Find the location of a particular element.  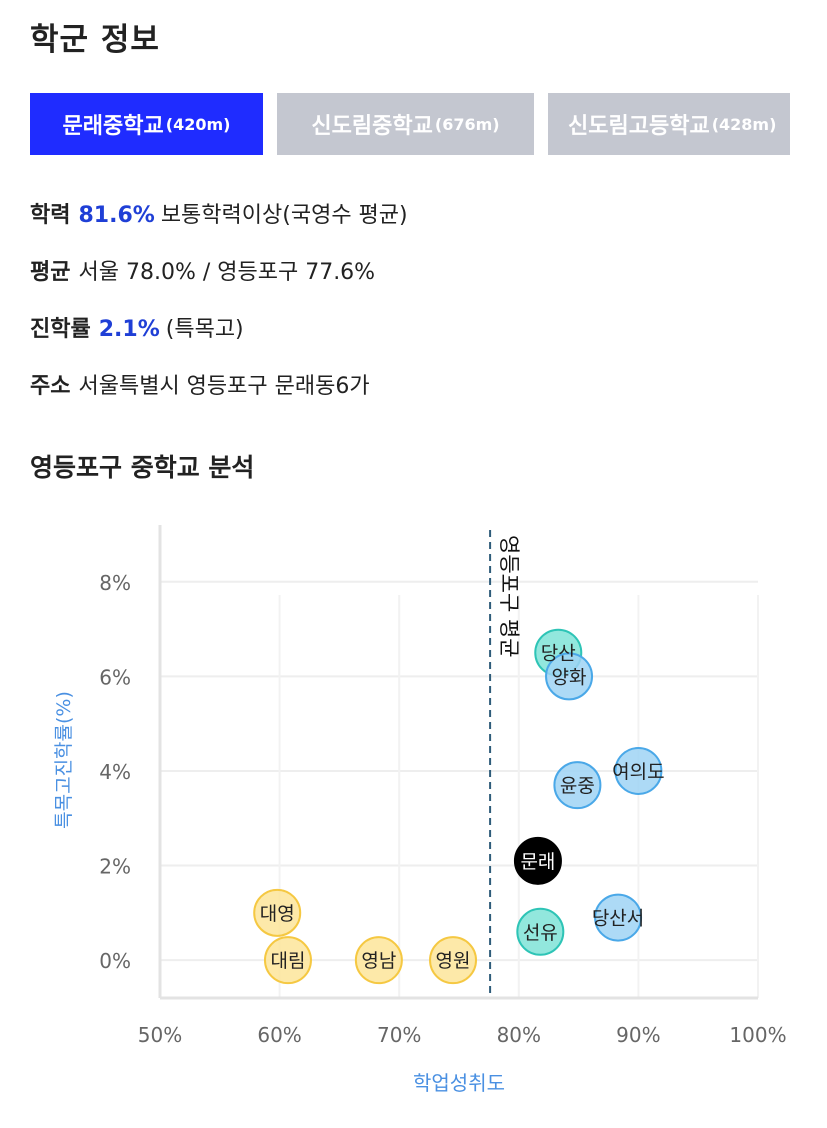

tab-name: 문래중학교 is located at coordinates (113, 126).